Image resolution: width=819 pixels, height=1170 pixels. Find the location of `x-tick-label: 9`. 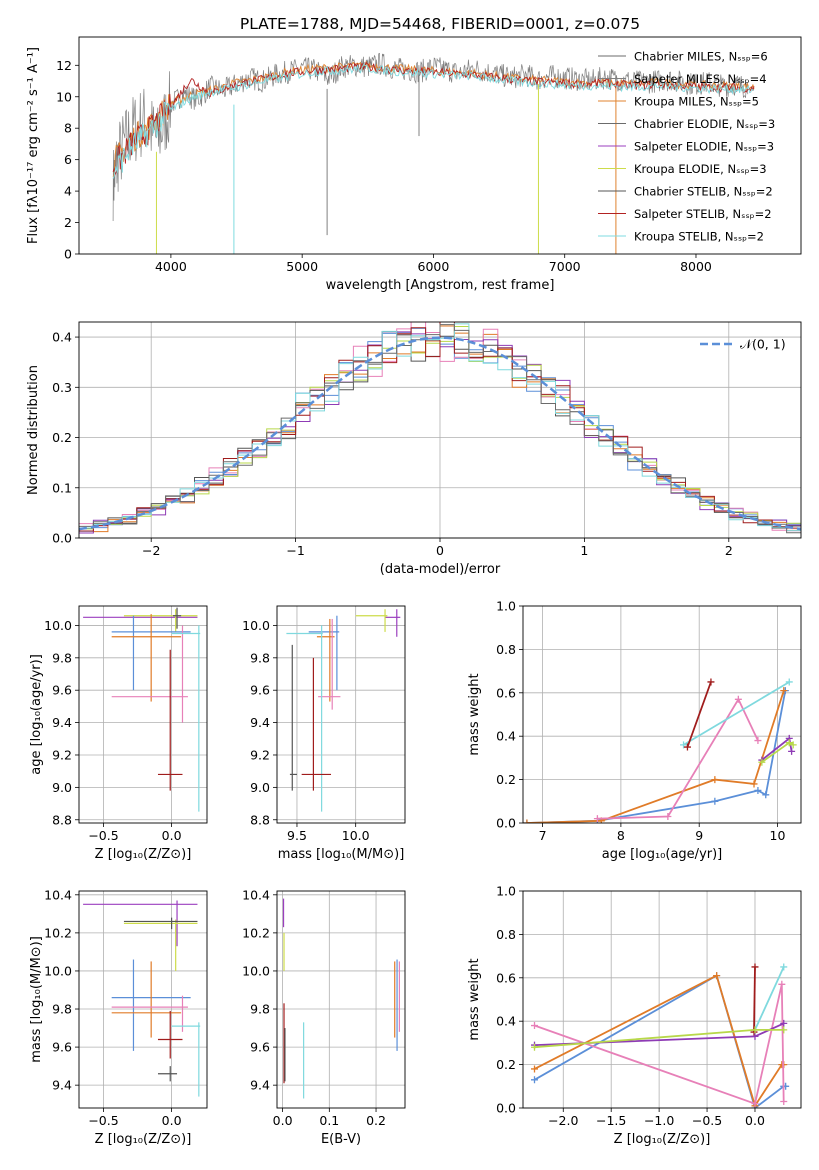

x-tick-label: 9 is located at coordinates (699, 835).